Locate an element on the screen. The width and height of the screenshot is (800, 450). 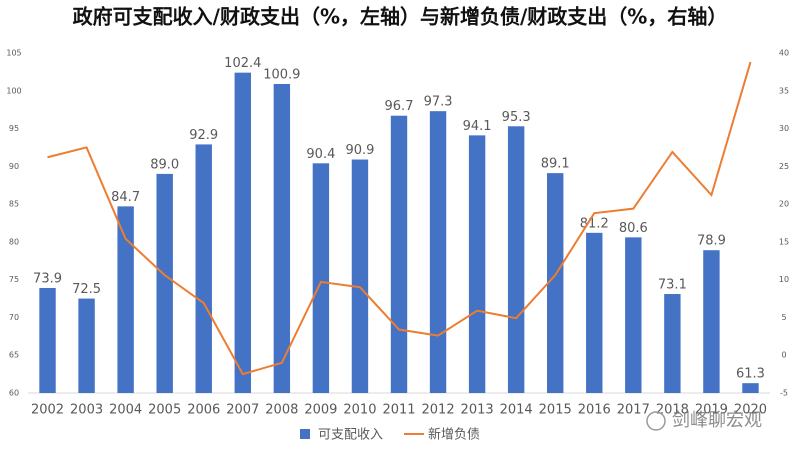
value-label: 61.3 is located at coordinates (750, 374).